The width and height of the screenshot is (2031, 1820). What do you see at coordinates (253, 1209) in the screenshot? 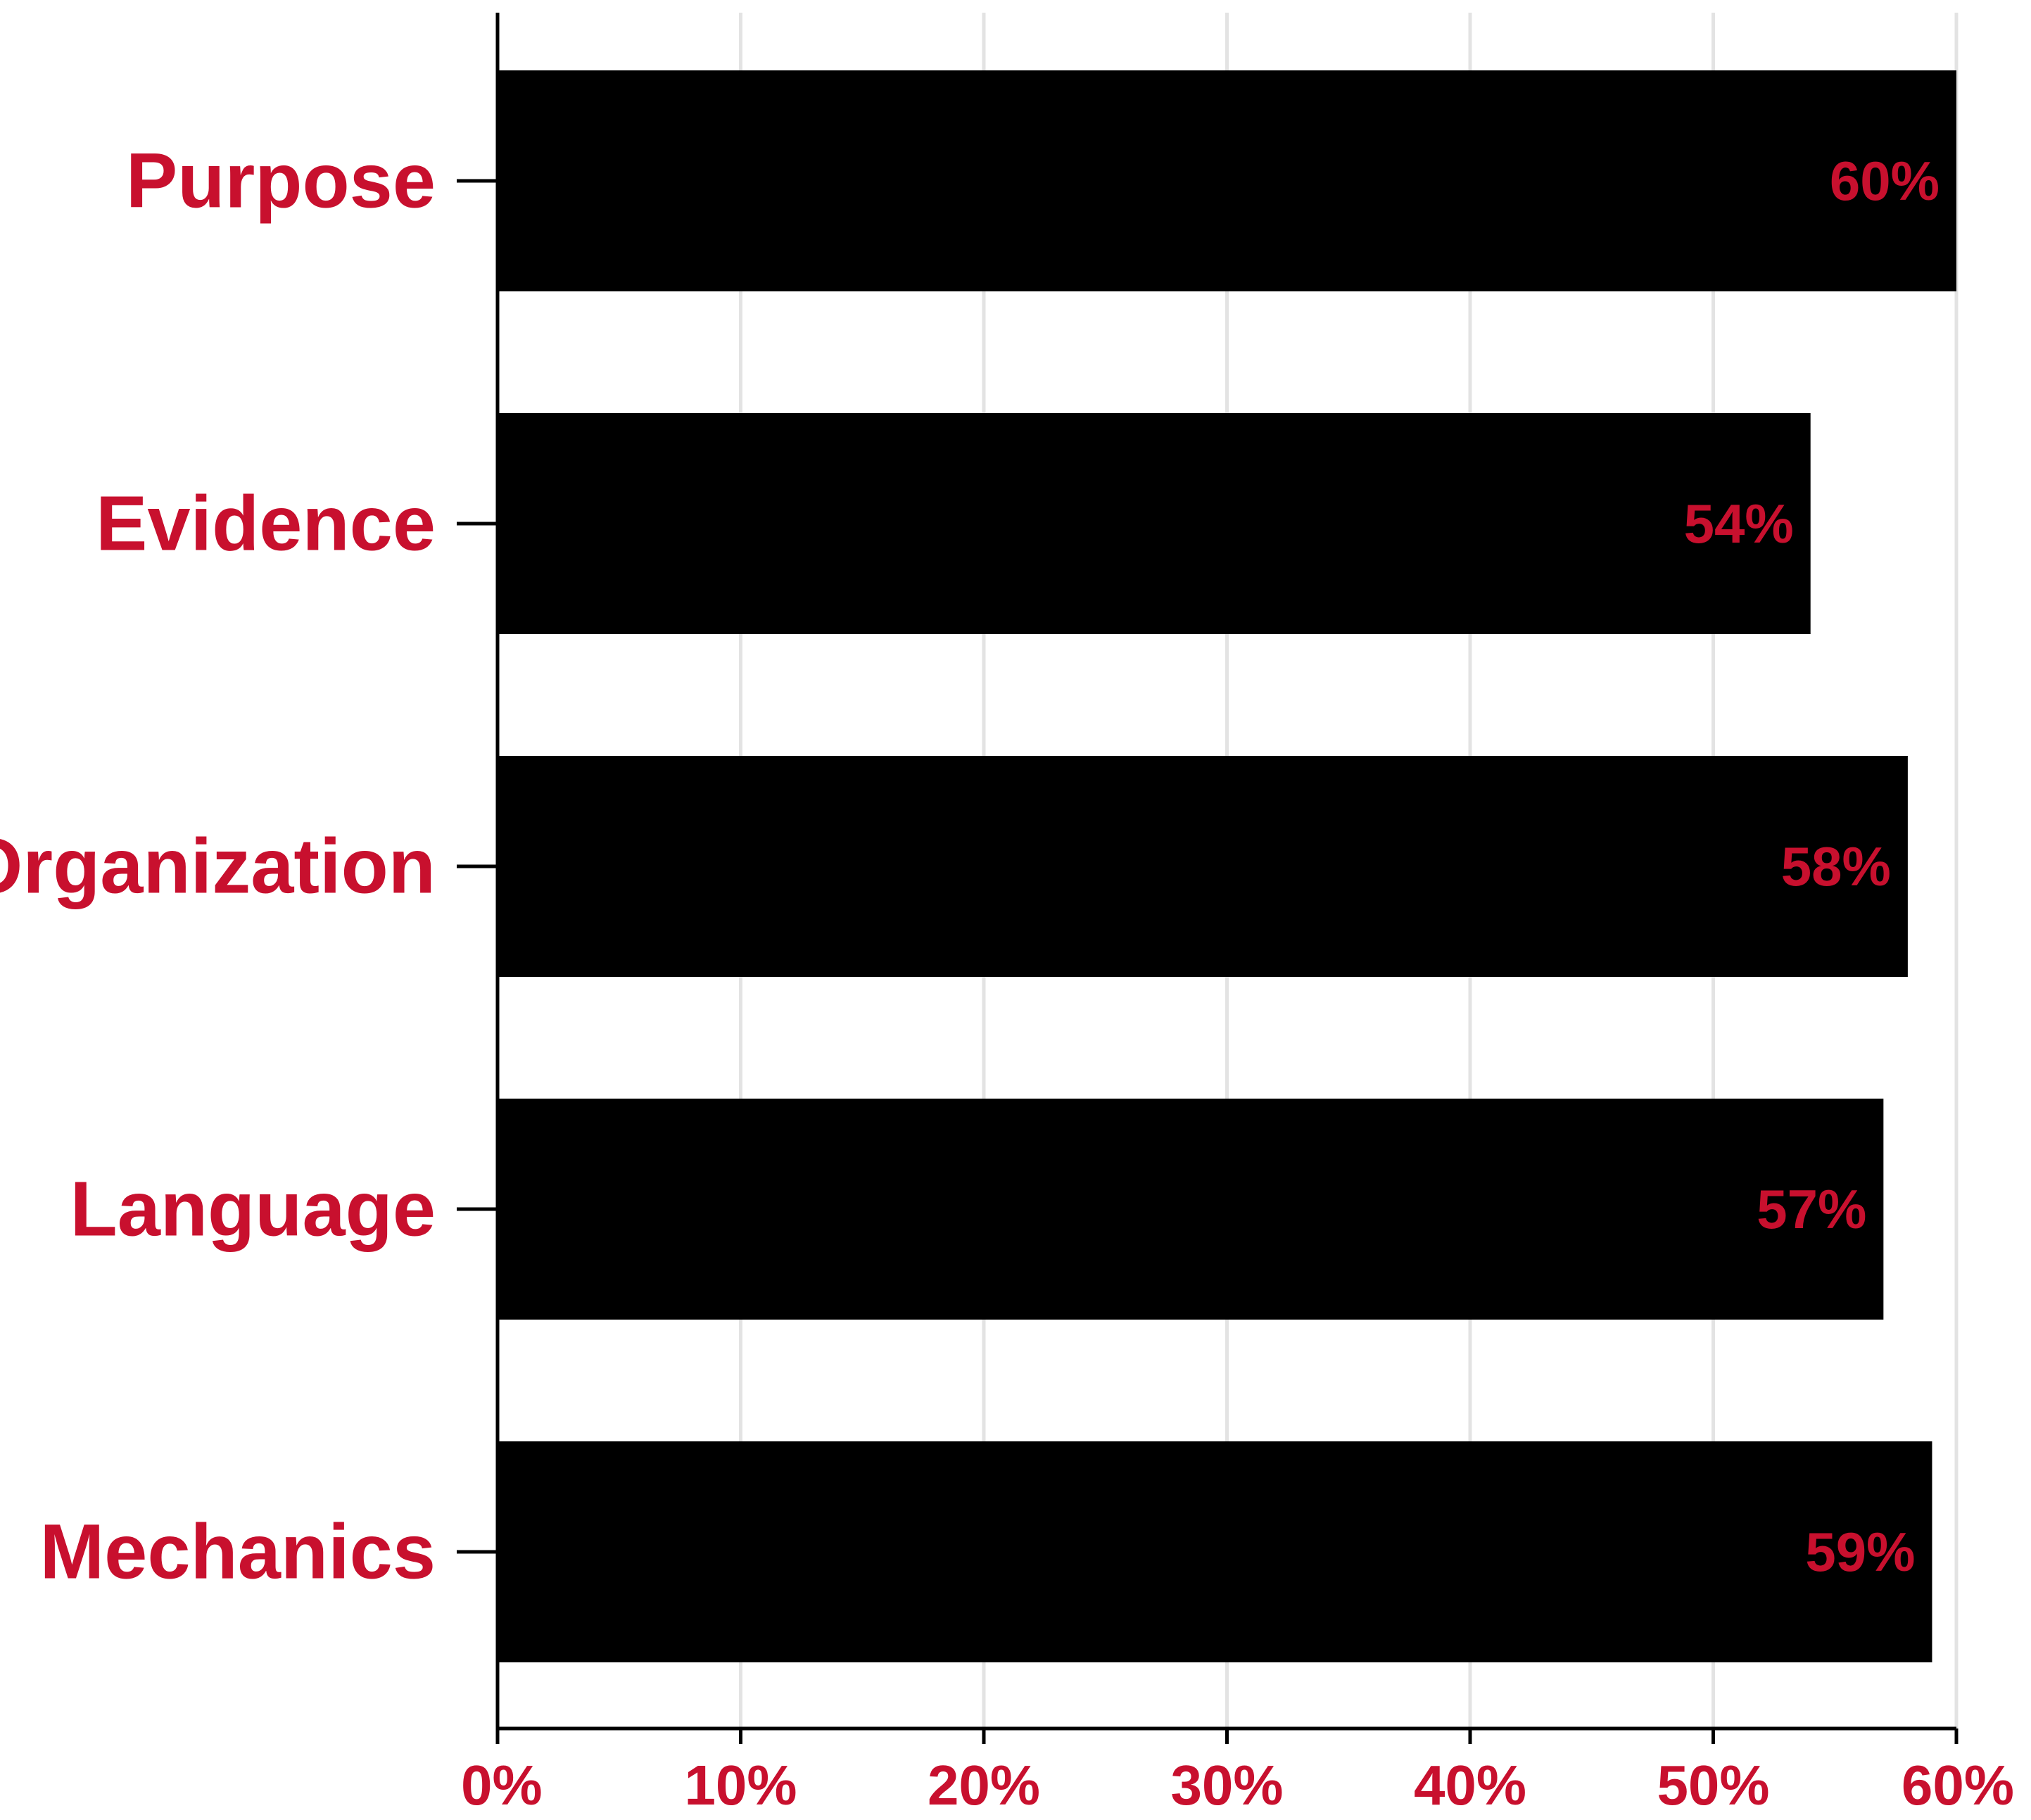
I see `category-label: Language` at bounding box center [253, 1209].